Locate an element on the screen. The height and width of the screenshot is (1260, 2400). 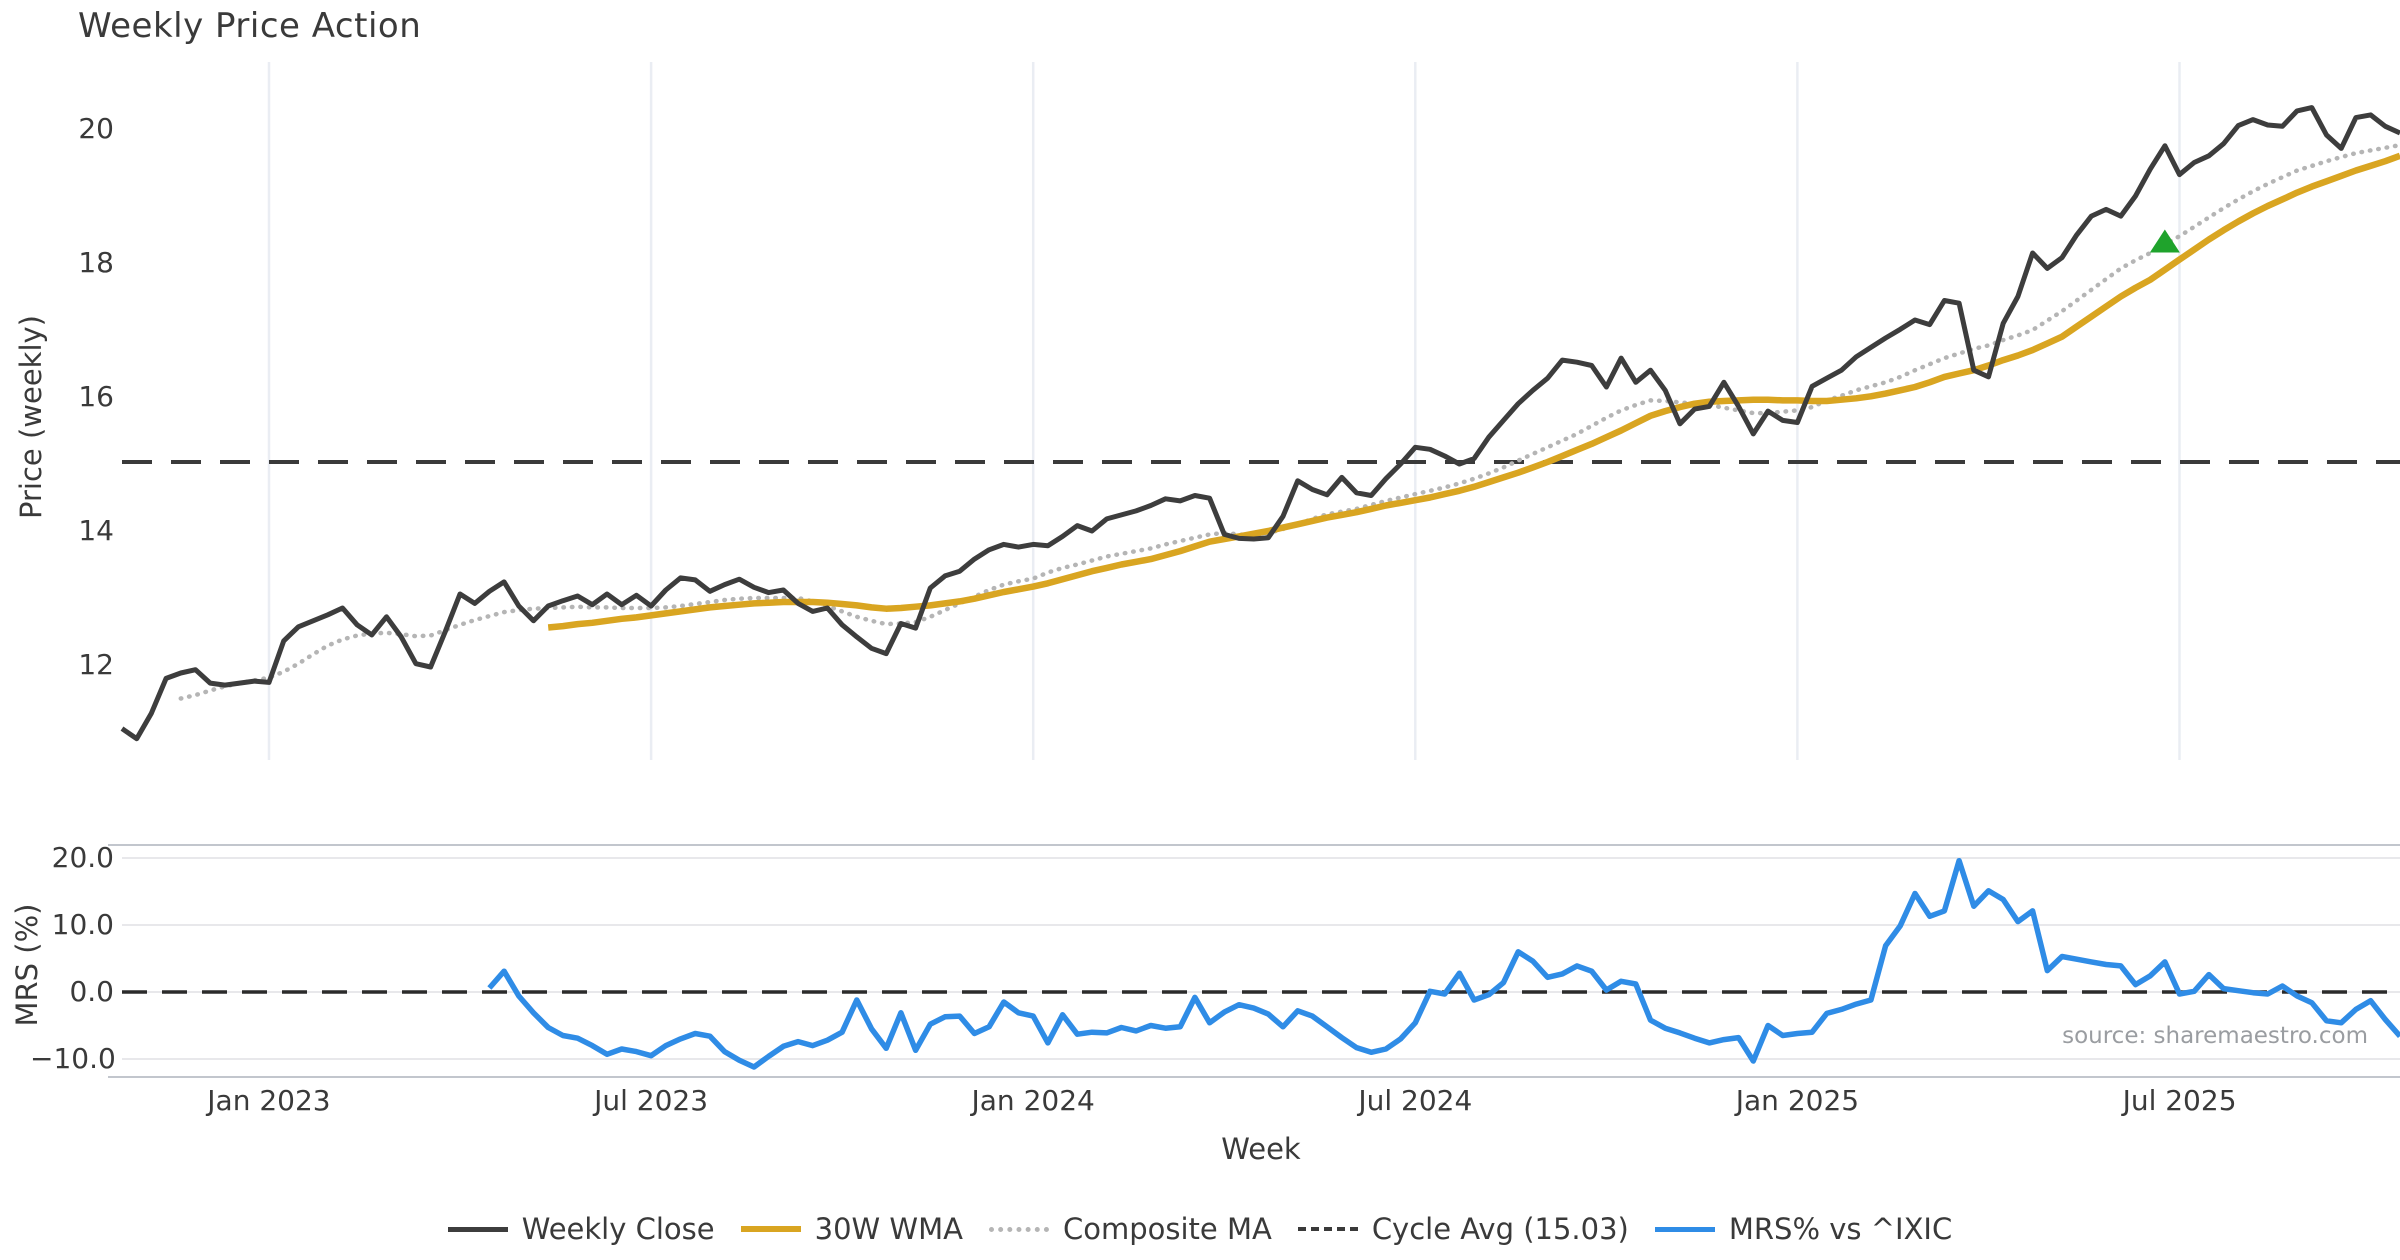
price-tick-label: 14 is located at coordinates (96, 530).